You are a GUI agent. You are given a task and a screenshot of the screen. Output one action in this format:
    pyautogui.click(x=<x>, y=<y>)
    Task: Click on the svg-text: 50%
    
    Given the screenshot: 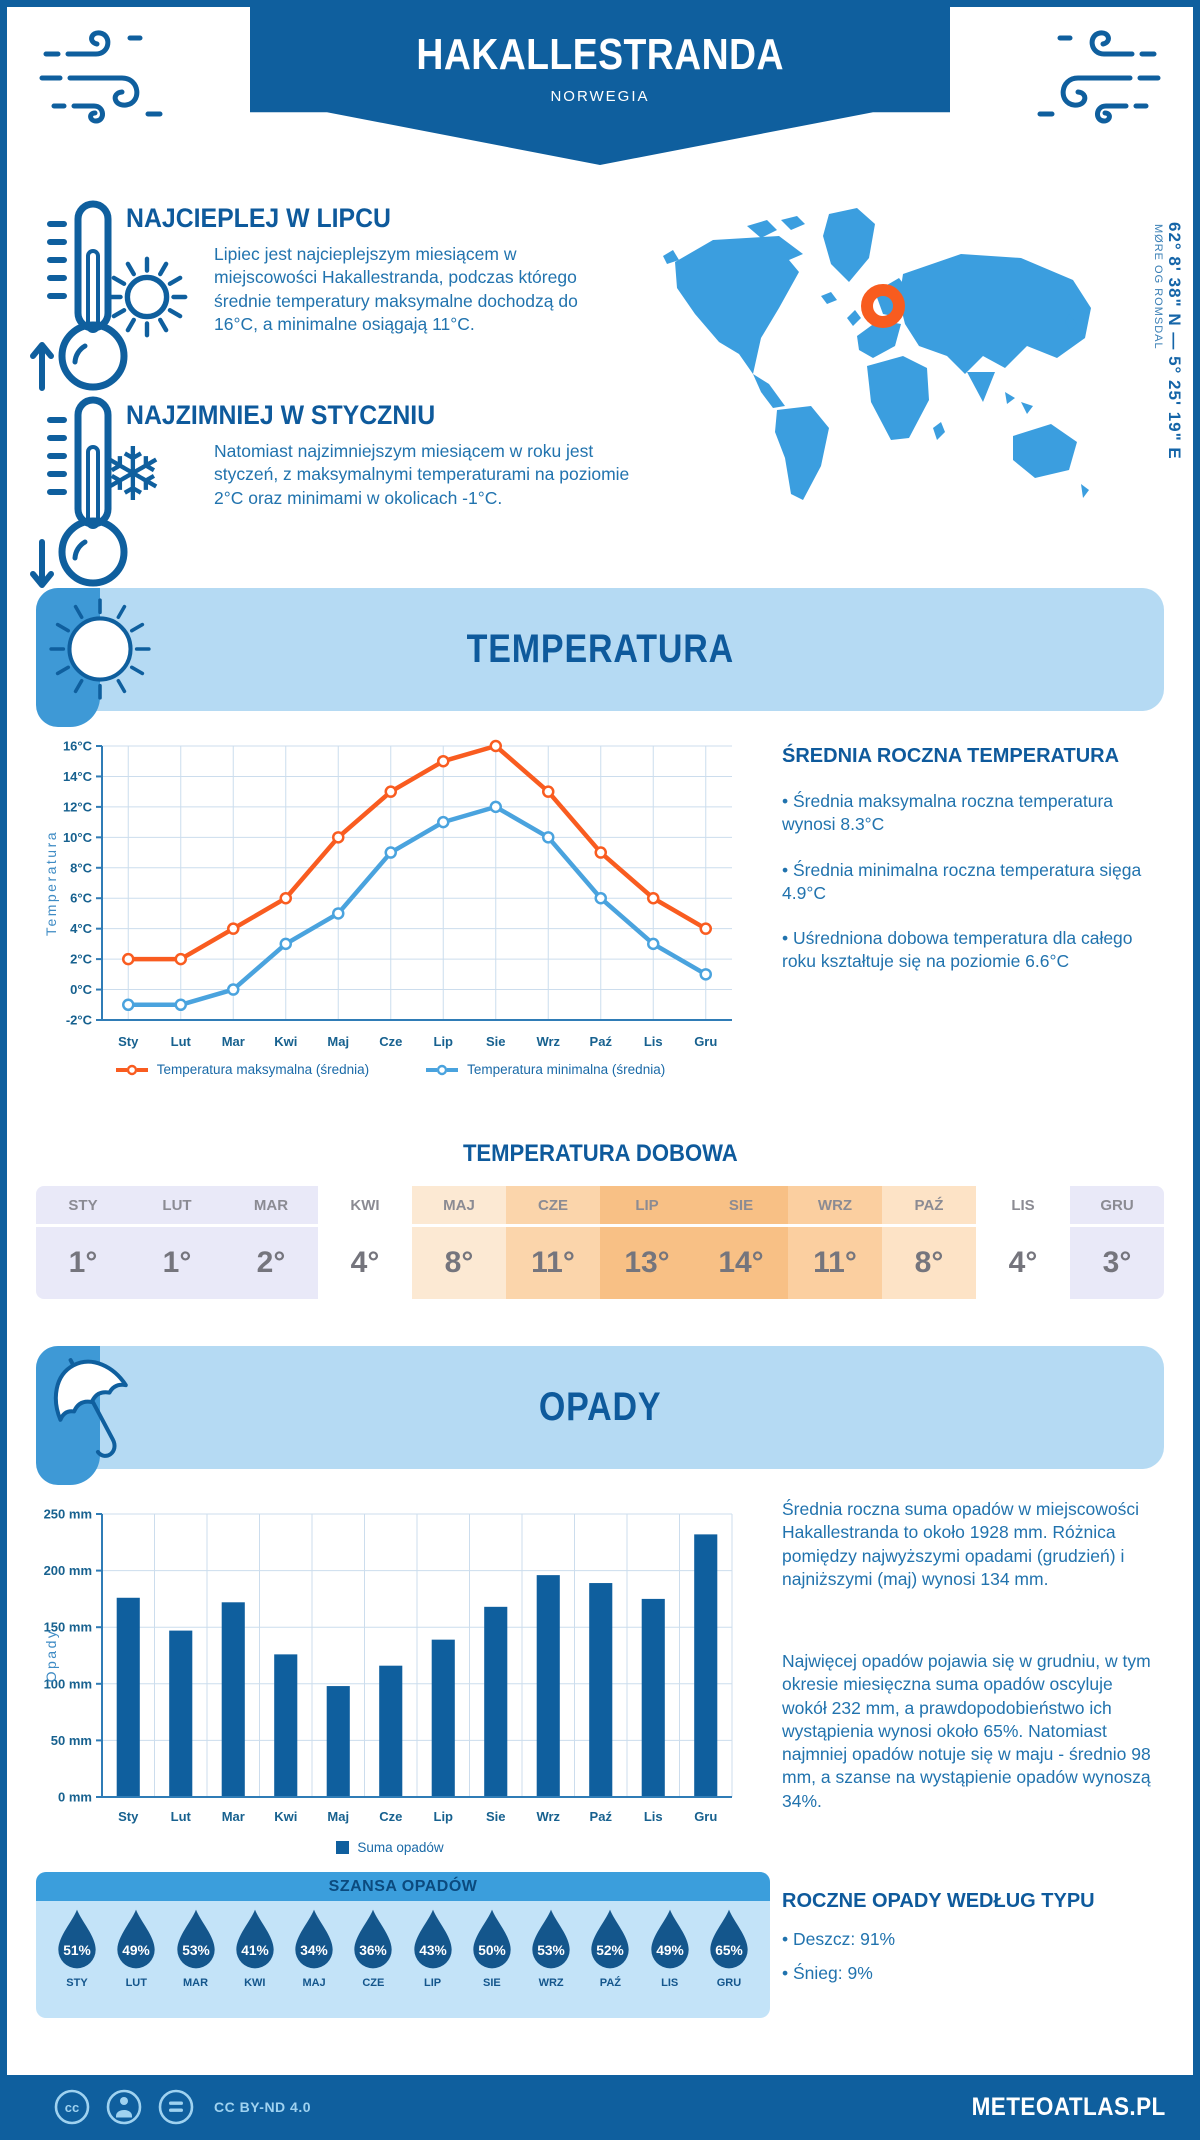 What is the action you would take?
    pyautogui.click(x=492, y=1950)
    